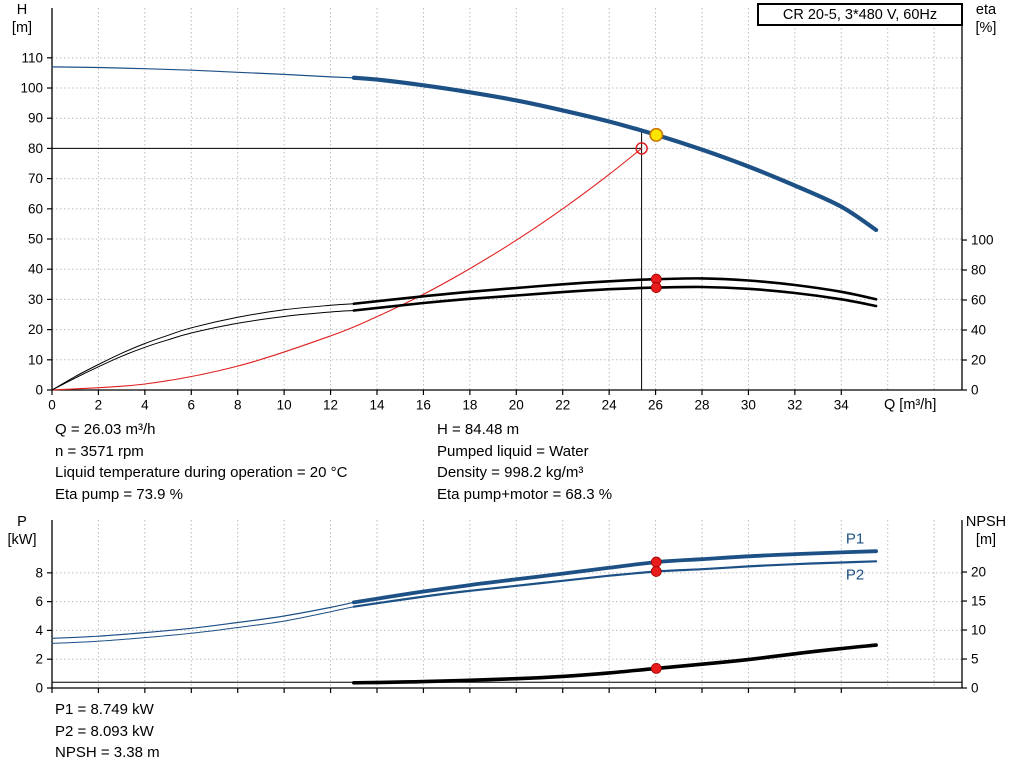 This screenshot has height=781, width=1024. I want to click on x-tick-label: 22, so click(562, 405).